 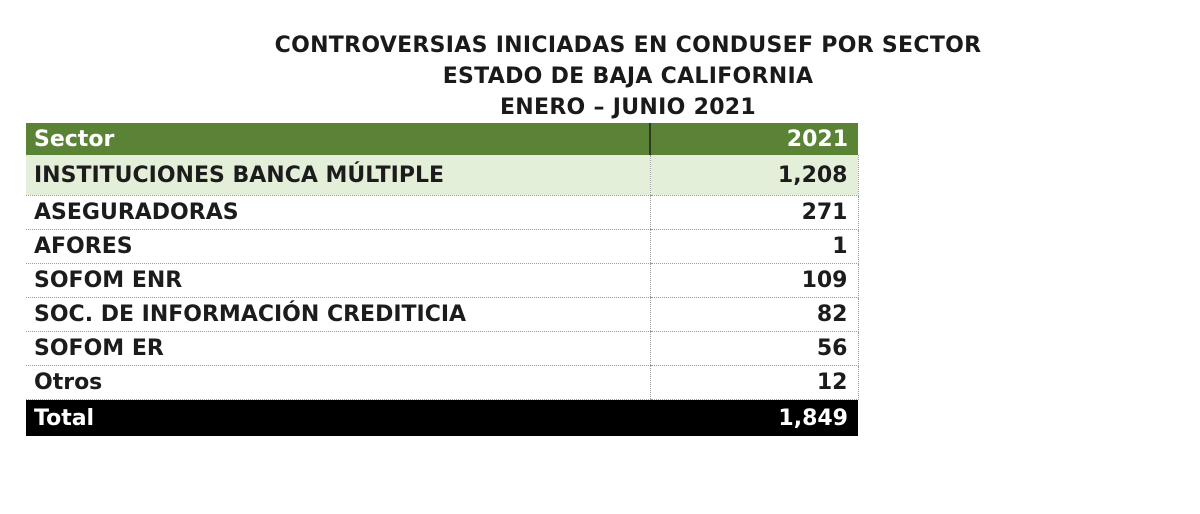 I want to click on row-value: 1,208, so click(x=754, y=175).